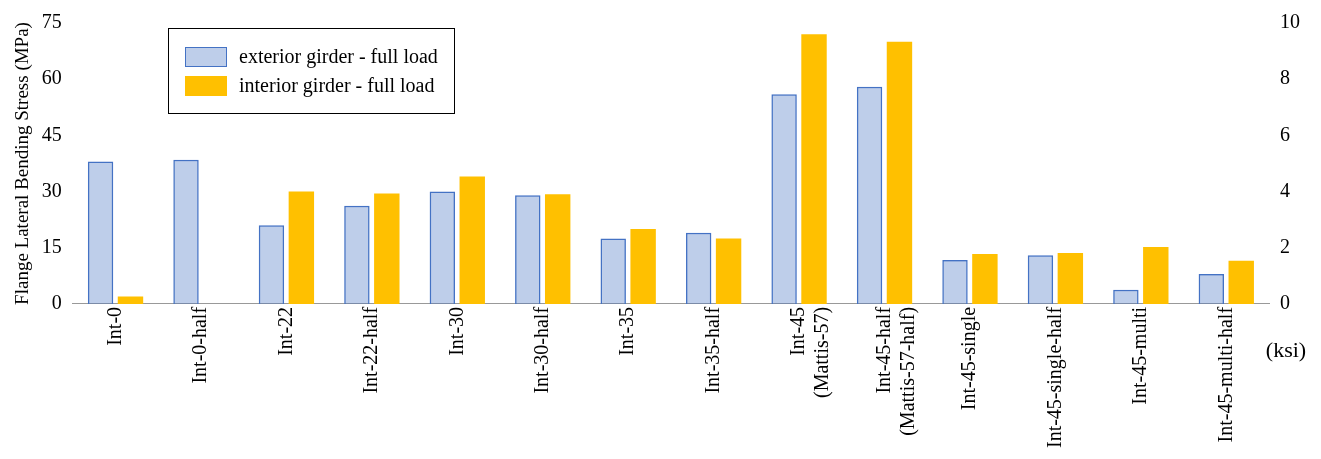 This screenshot has width=1321, height=459. I want to click on x-tick-label: Int-45-multi, so click(1139, 355).